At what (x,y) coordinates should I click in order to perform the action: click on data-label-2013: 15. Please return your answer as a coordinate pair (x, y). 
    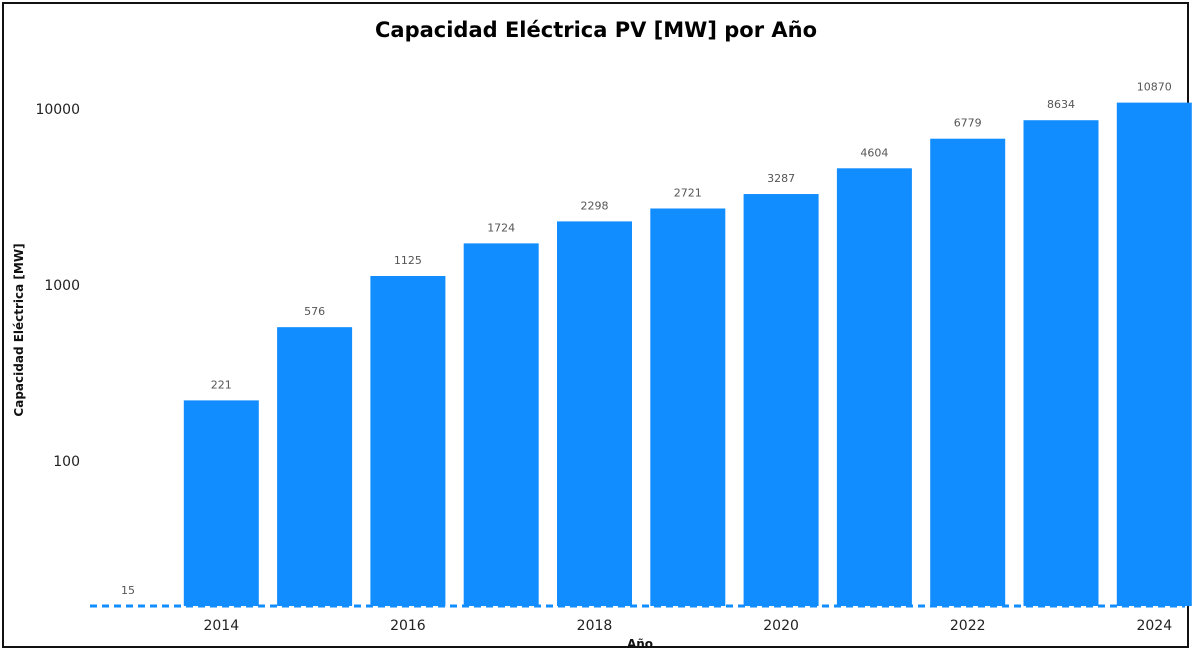
    Looking at the image, I should click on (128, 590).